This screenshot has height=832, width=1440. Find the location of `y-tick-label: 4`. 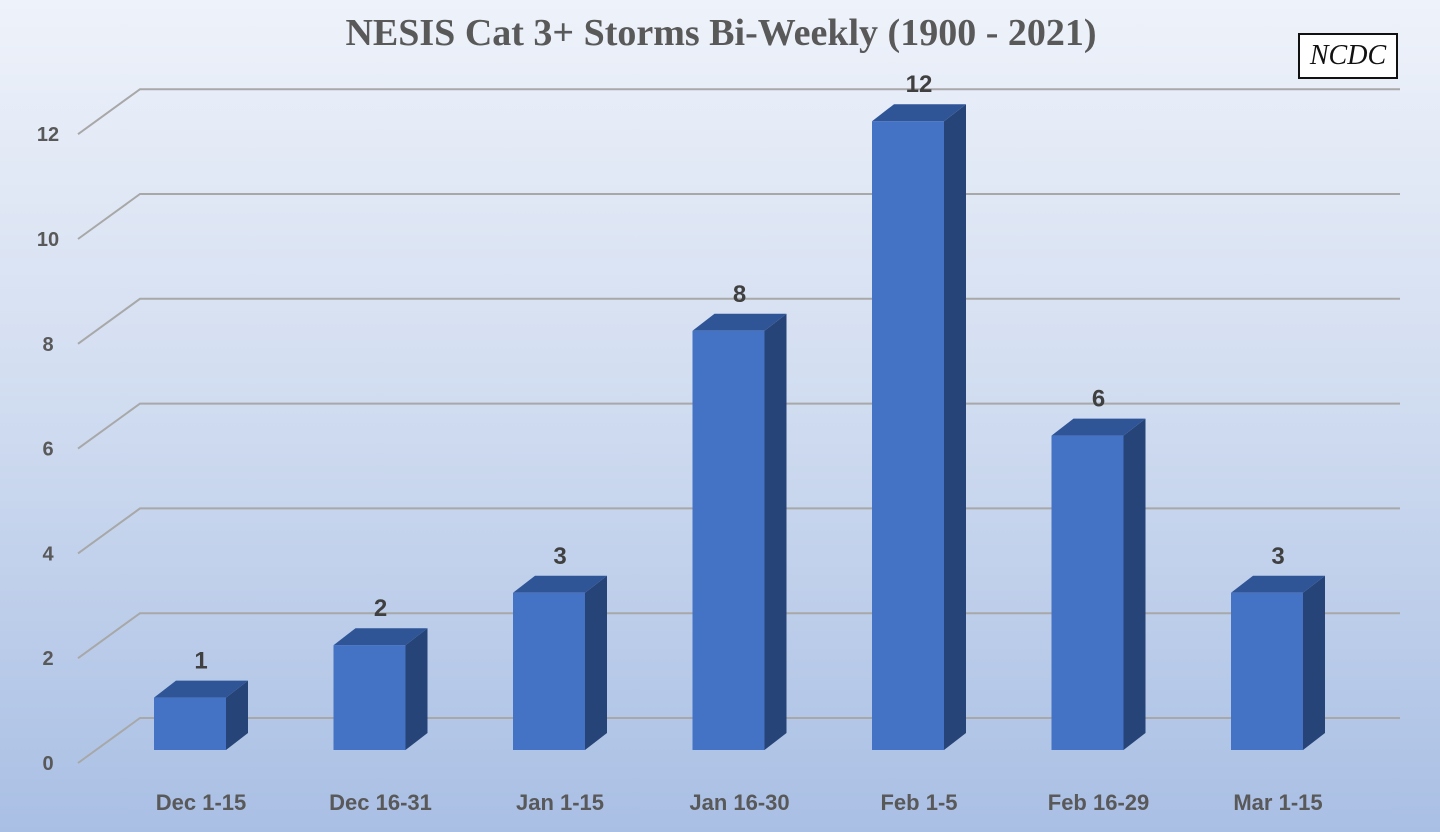

y-tick-label: 4 is located at coordinates (48, 554).